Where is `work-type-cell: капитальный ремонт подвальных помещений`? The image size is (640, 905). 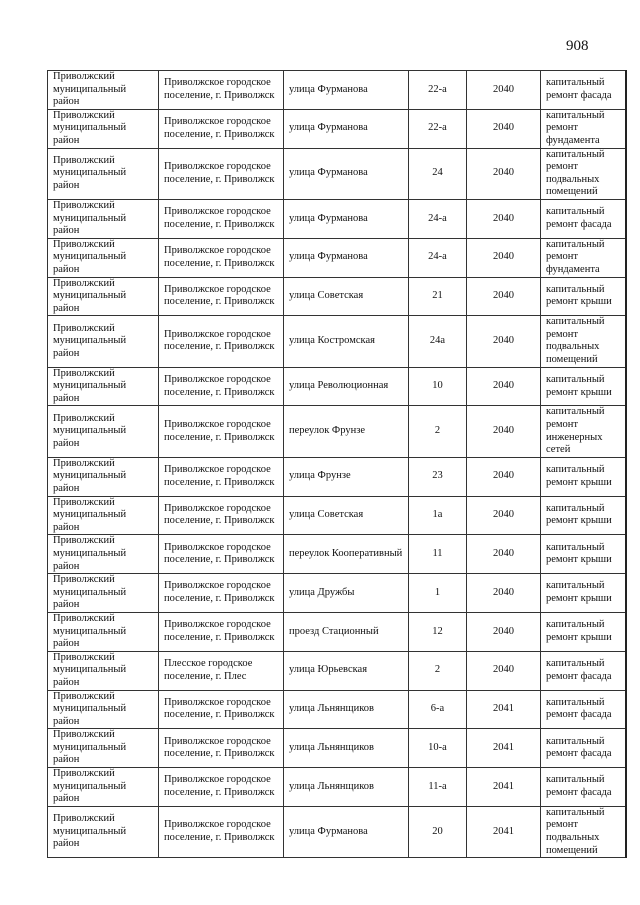 work-type-cell: капитальный ремонт подвальных помещений is located at coordinates (583, 832).